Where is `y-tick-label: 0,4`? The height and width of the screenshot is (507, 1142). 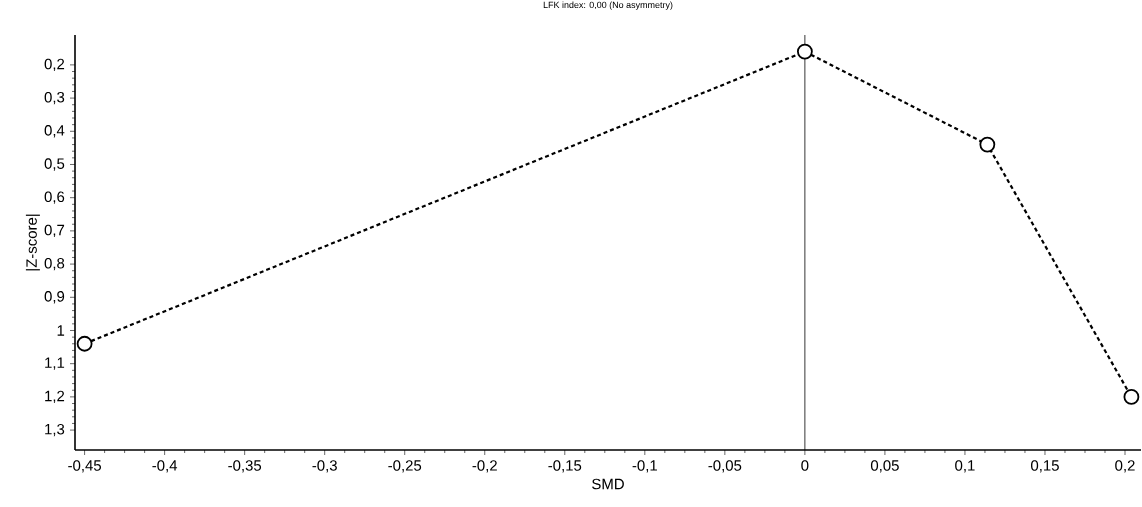
y-tick-label: 0,4 is located at coordinates (54, 131).